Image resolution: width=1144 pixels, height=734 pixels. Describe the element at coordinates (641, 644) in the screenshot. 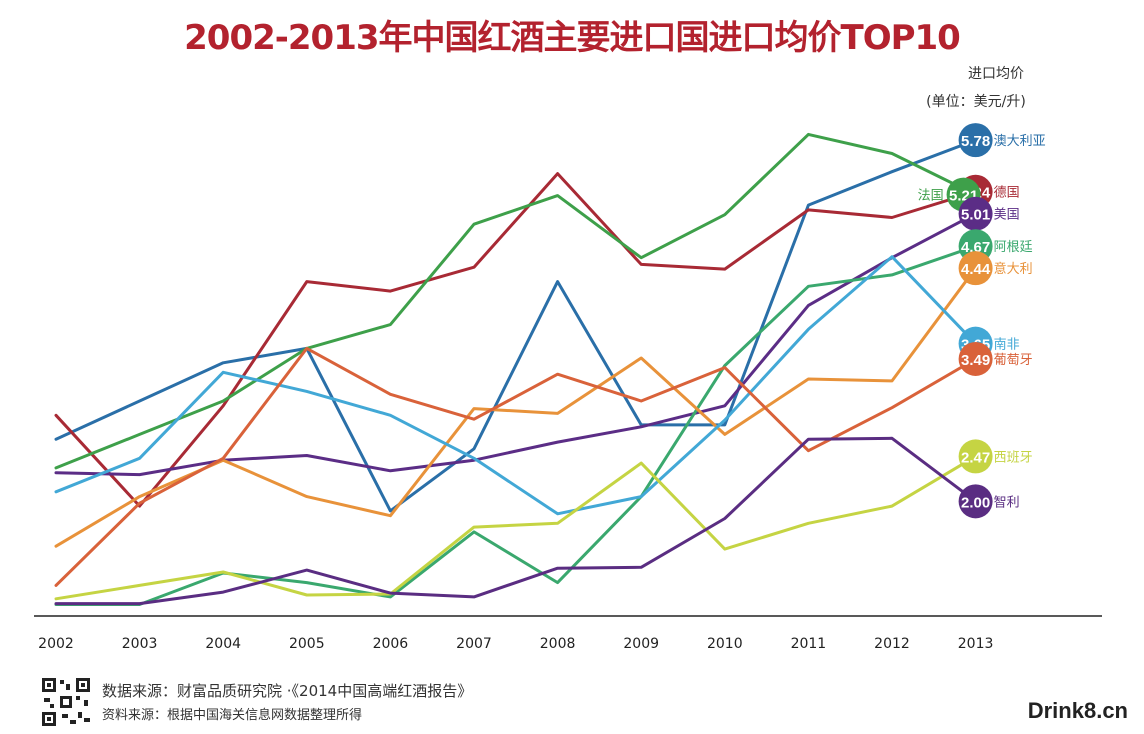

I see `x-tick-label: 2009` at that location.